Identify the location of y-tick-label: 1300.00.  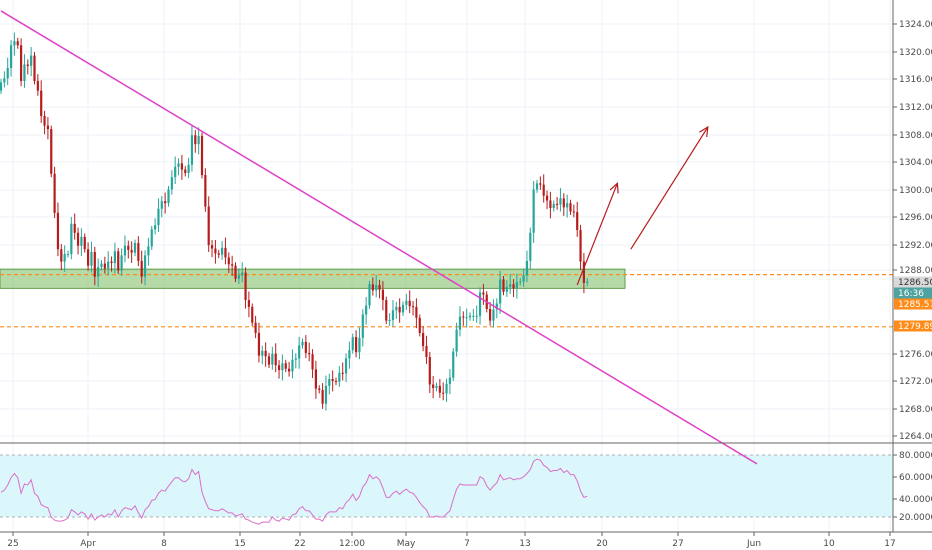
(915, 191).